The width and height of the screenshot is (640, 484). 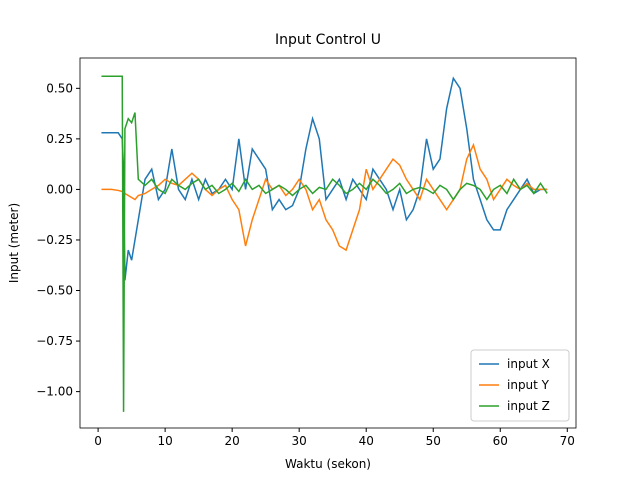 What do you see at coordinates (528, 385) in the screenshot?
I see `legend-label: input Y` at bounding box center [528, 385].